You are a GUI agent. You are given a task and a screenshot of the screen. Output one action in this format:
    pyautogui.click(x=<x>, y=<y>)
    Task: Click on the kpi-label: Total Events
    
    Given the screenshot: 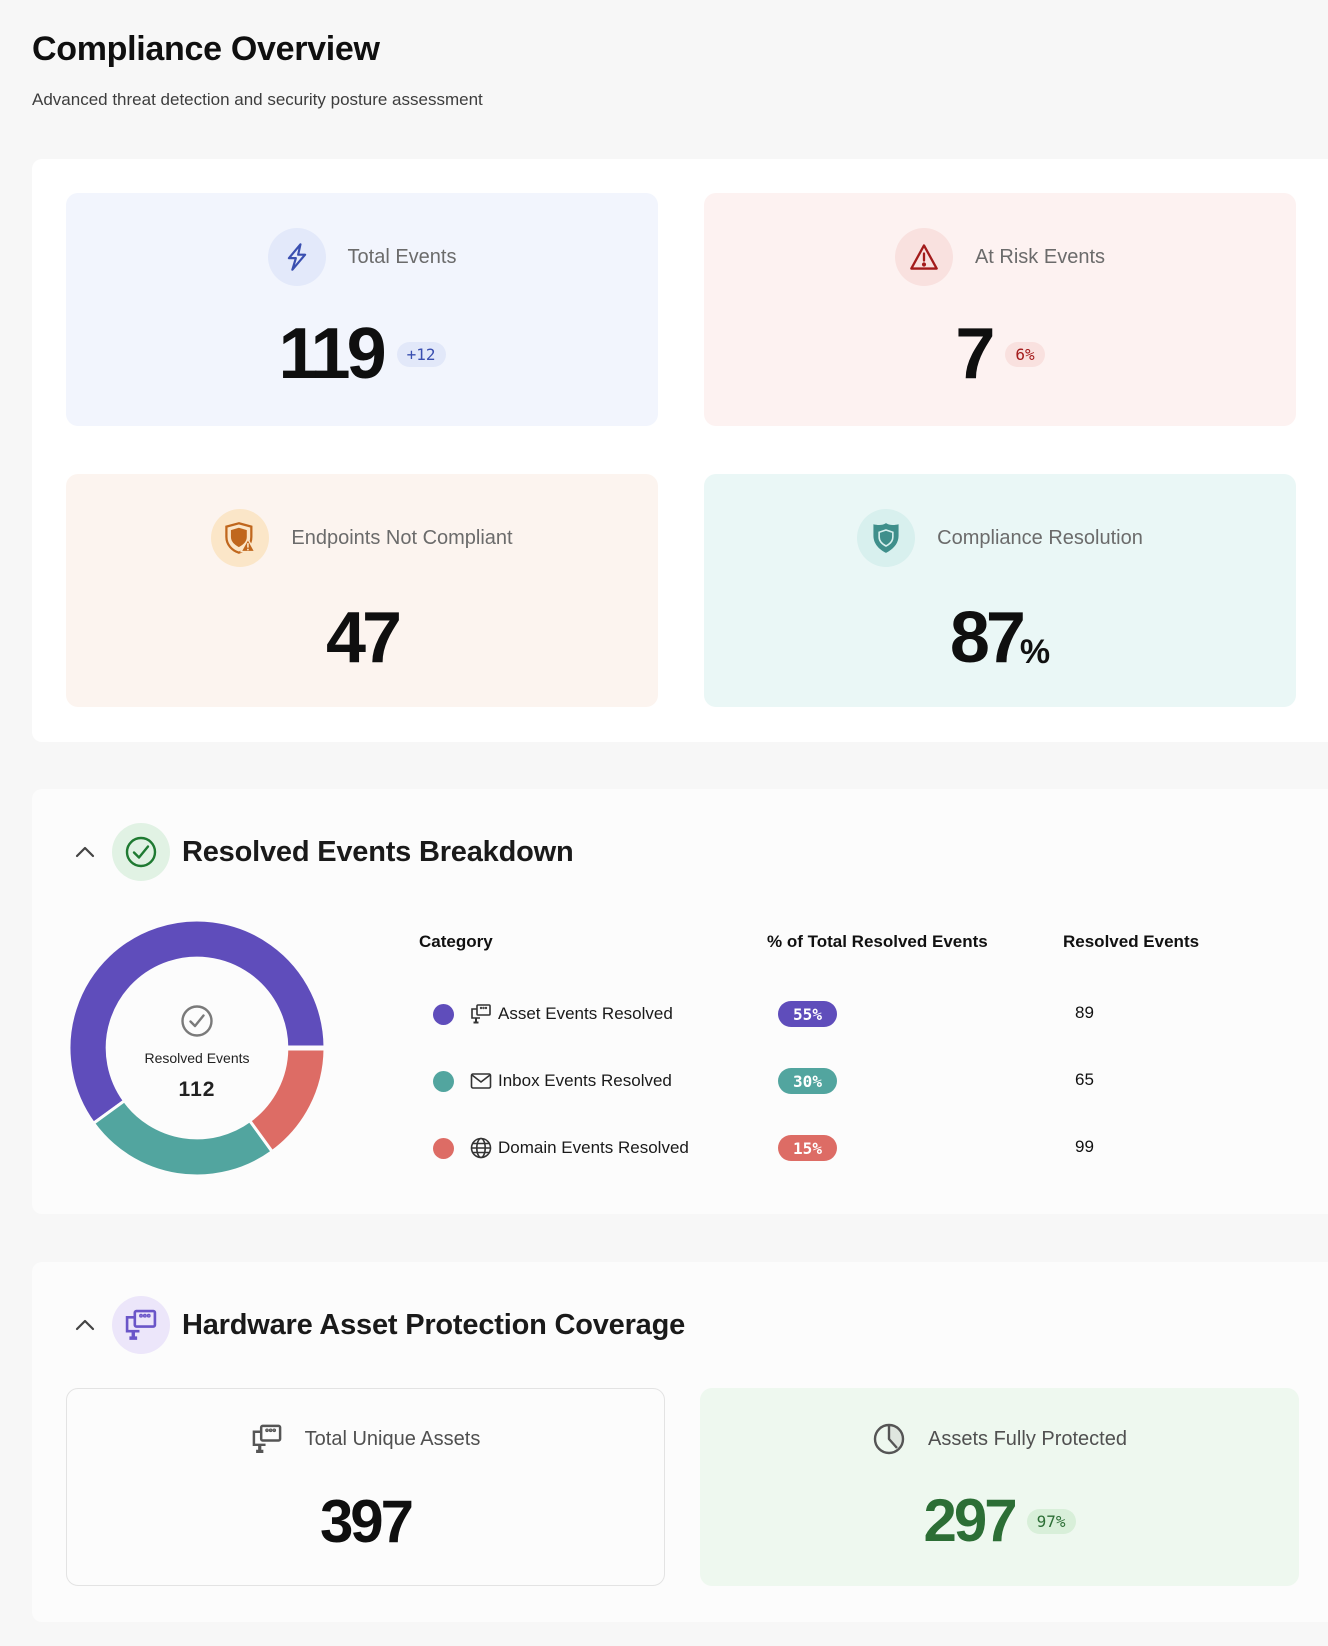 What is the action you would take?
    pyautogui.click(x=402, y=256)
    